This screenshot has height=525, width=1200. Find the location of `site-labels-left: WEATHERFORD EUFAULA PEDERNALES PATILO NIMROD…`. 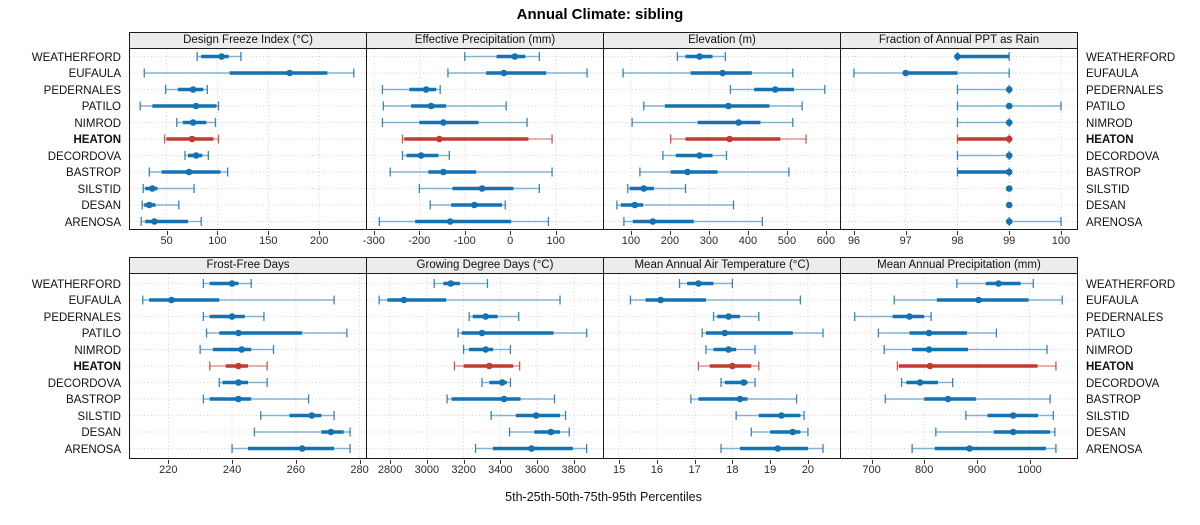

site-labels-left: WEATHERFORD EUFAULA PEDERNALES PATILO NIMROD… is located at coordinates (64, 140).